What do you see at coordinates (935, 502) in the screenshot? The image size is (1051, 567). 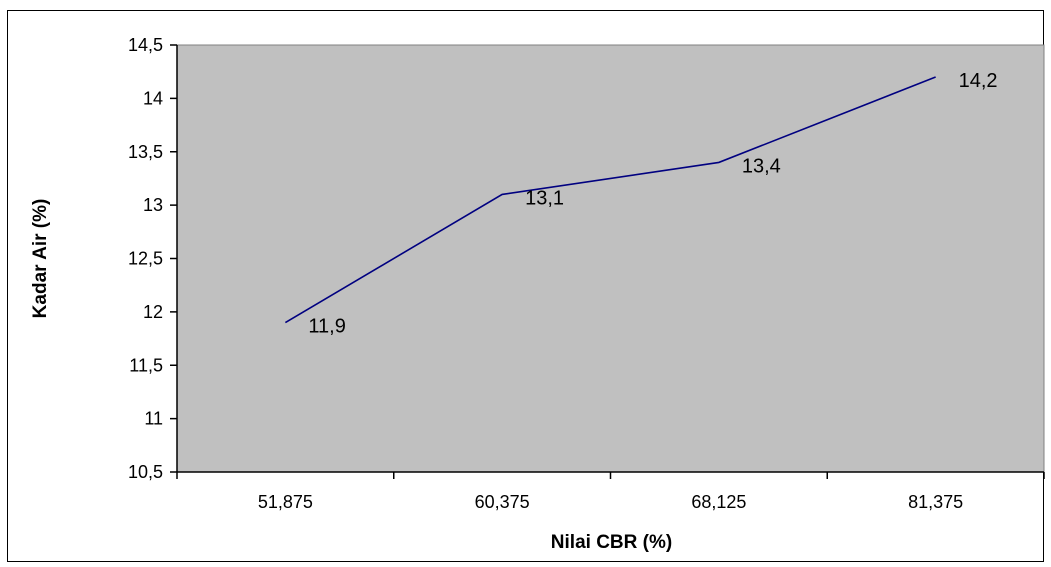 I see `x-tick-label: 81,375` at bounding box center [935, 502].